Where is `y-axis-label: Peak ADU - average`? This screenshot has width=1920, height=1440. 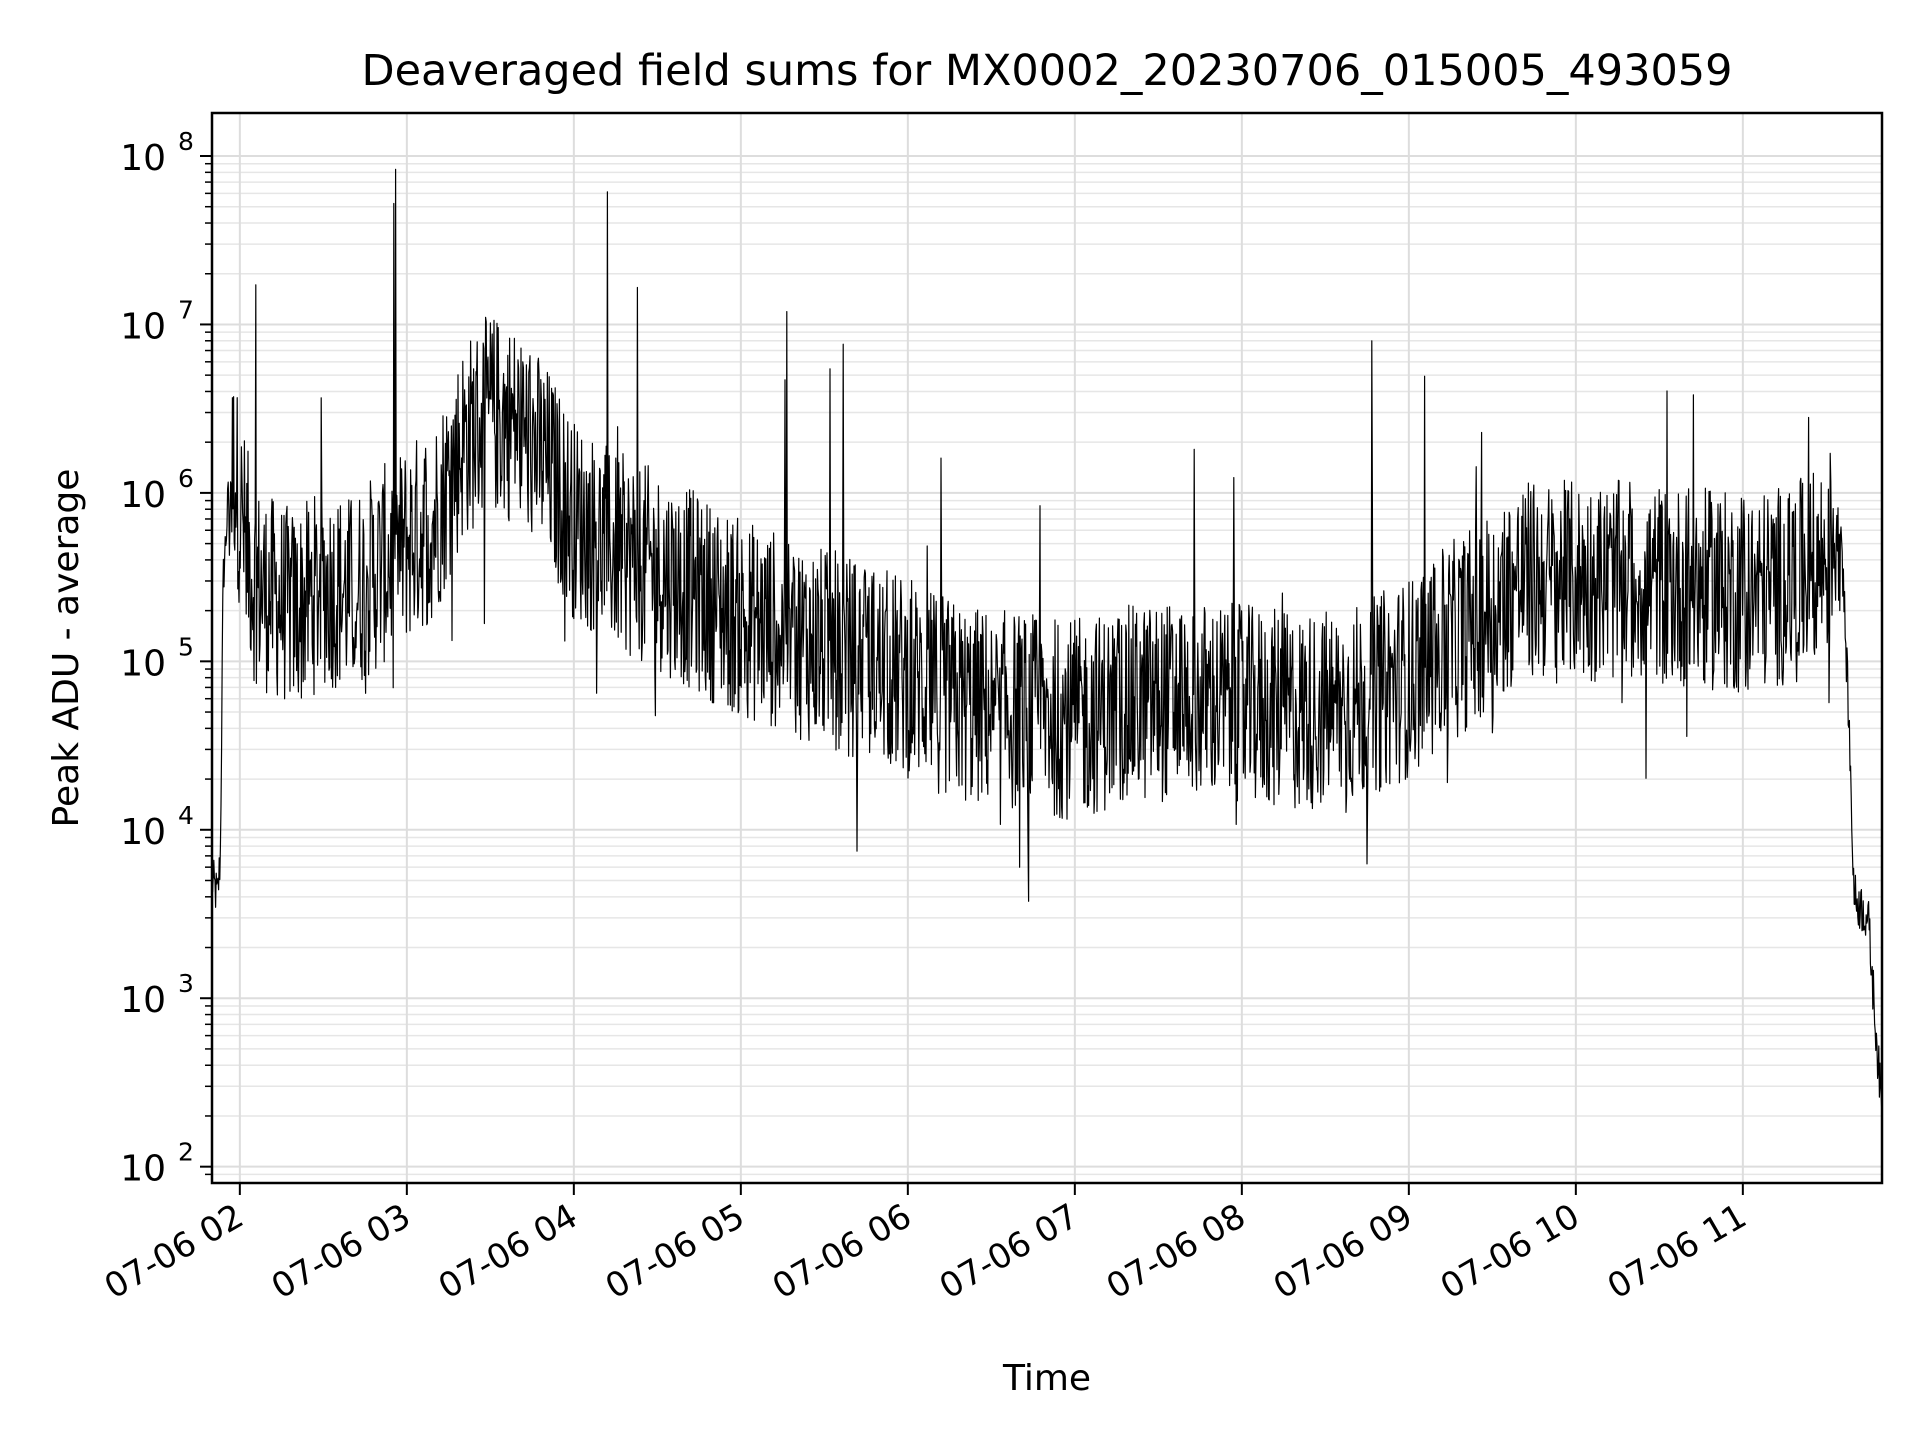
y-axis-label: Peak ADU - average is located at coordinates (66, 648).